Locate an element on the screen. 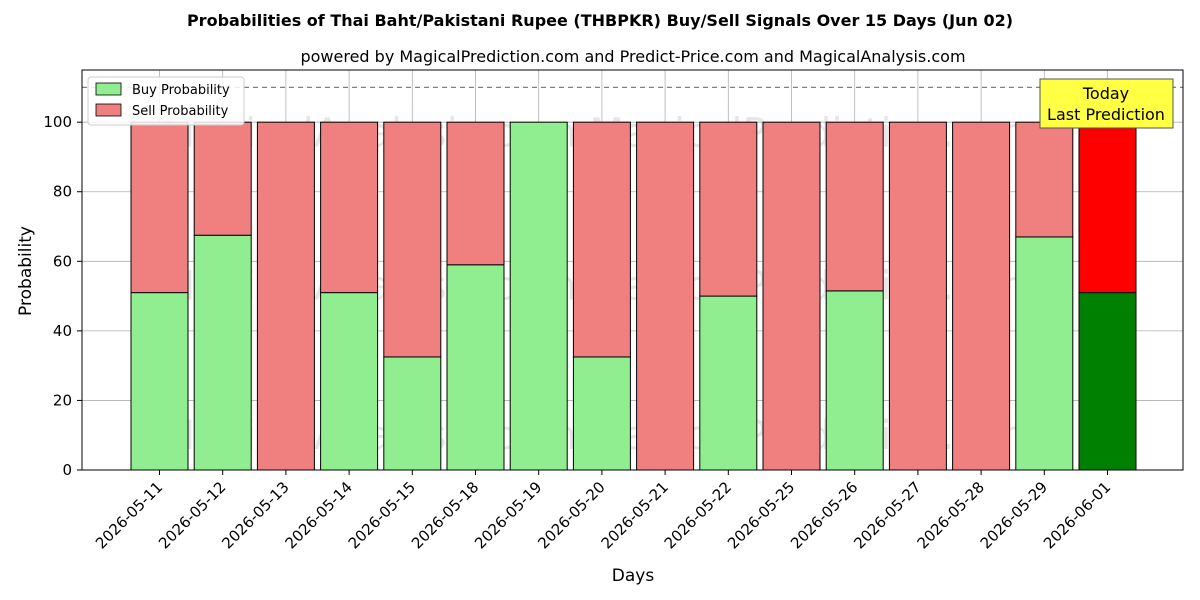 Image resolution: width=1200 pixels, height=600 pixels. y-tick-label: 0 is located at coordinates (67, 470).